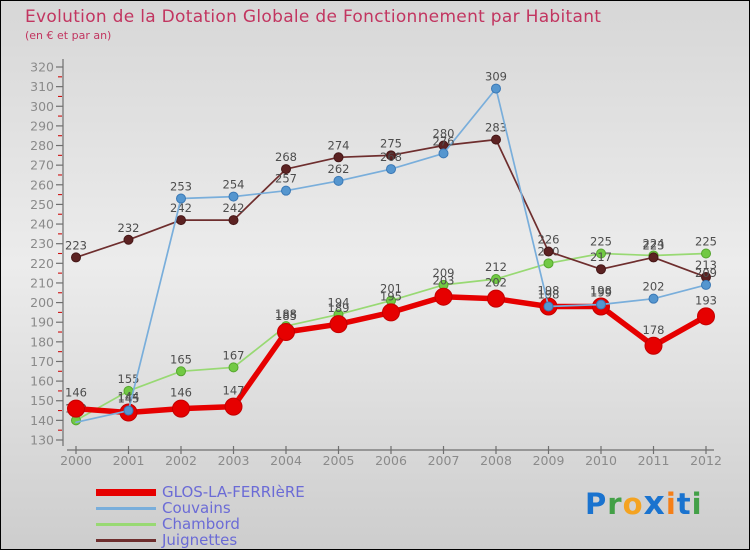 Image resolution: width=750 pixels, height=550 pixels. I want to click on point-label-Juignettes: 217, so click(601, 257).